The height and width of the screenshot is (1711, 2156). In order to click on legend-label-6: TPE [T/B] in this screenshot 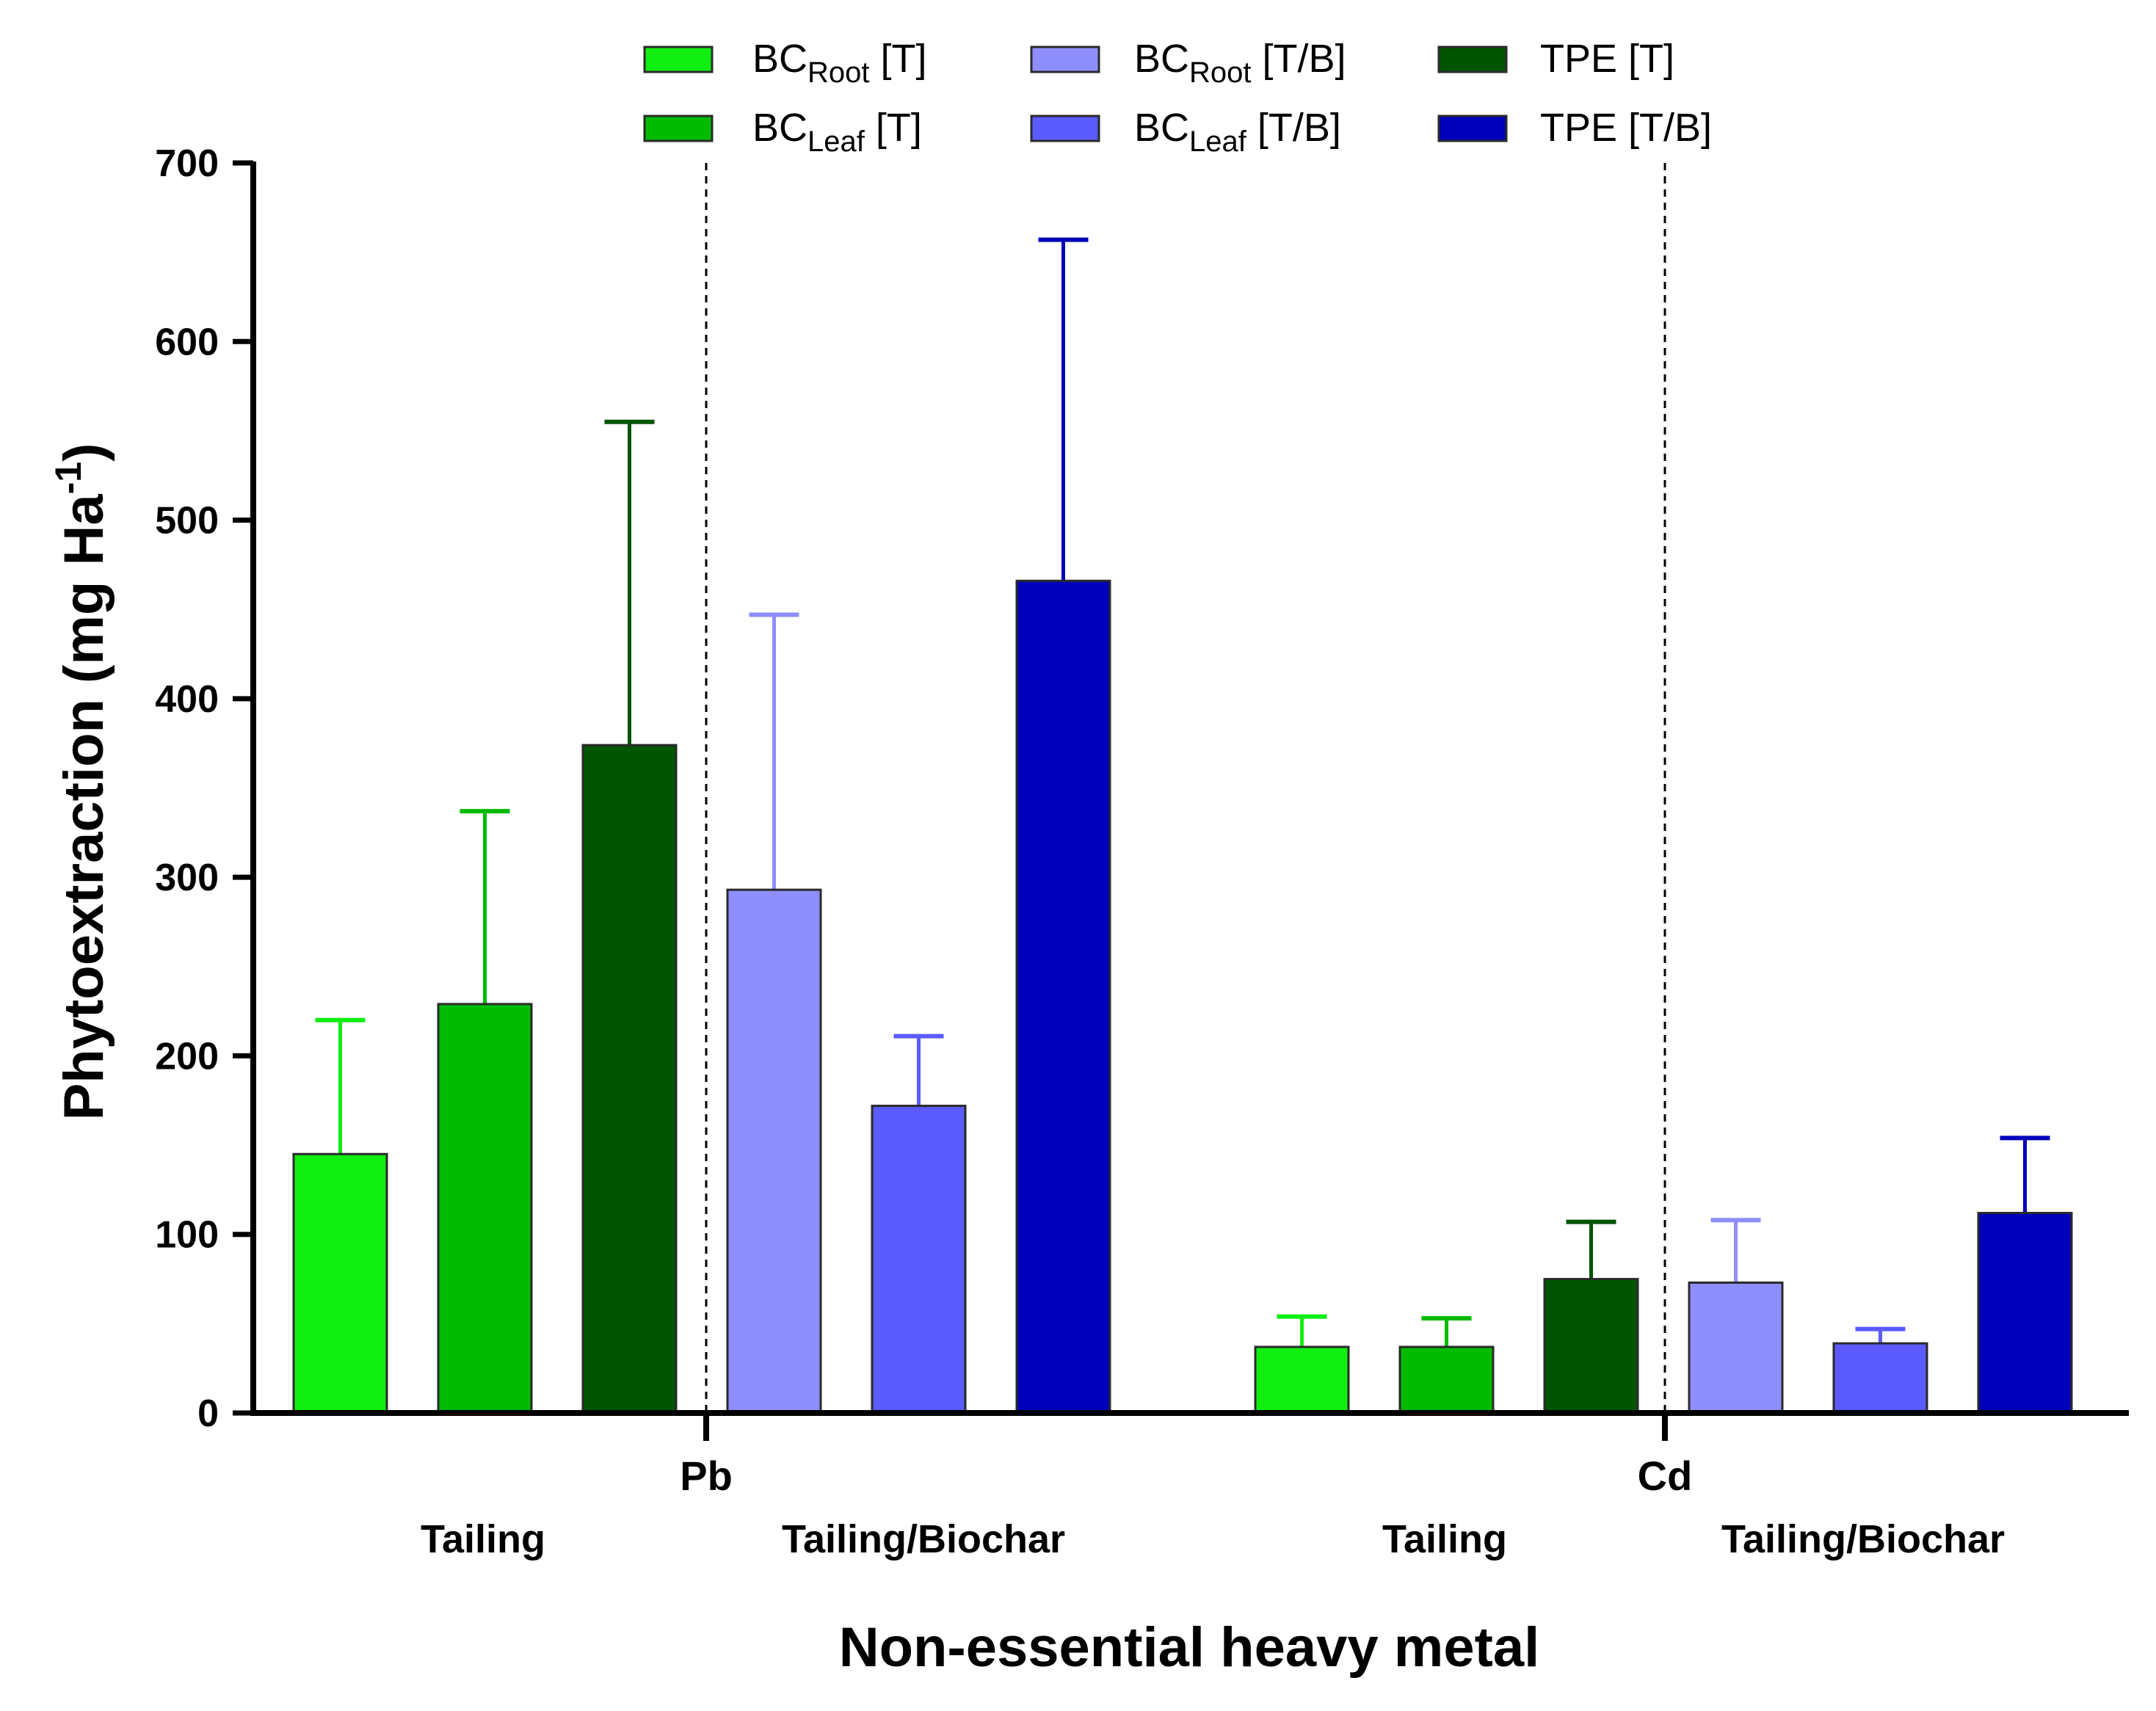, I will do `click(1626, 128)`.